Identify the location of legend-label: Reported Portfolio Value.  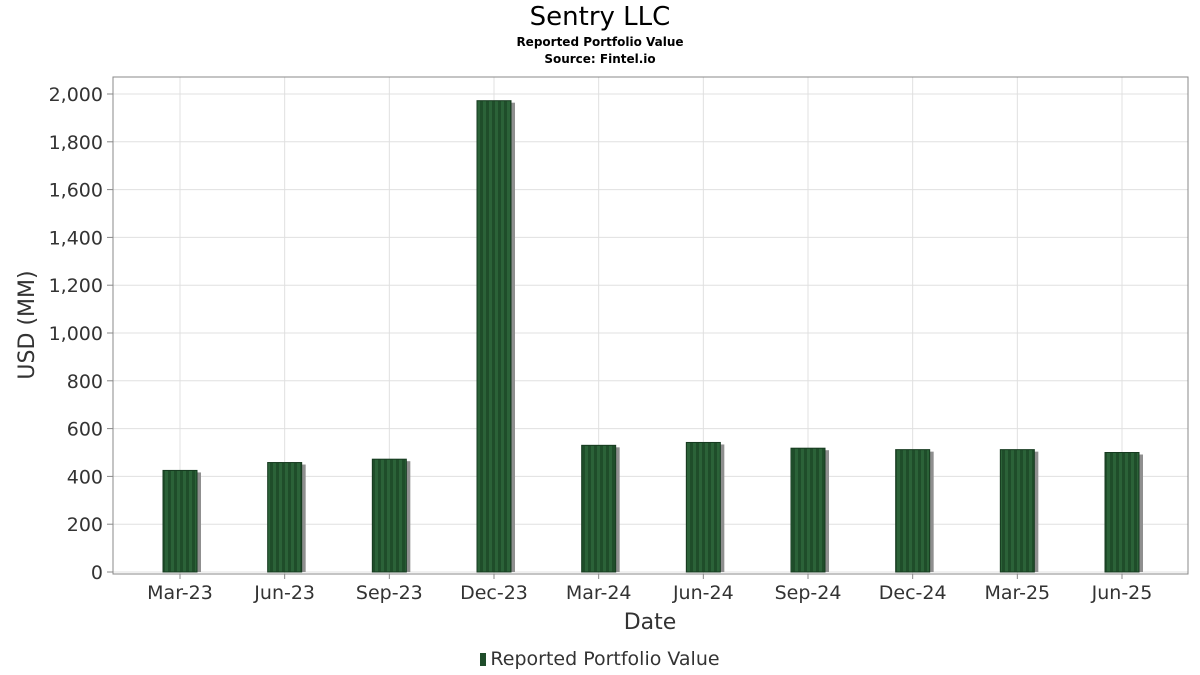
(605, 659).